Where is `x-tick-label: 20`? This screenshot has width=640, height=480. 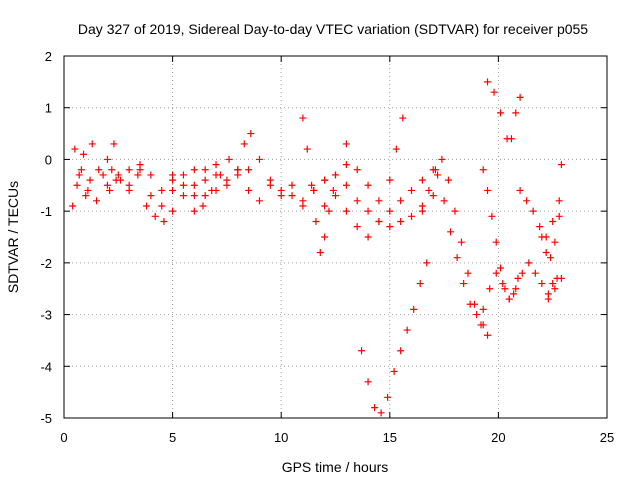 x-tick-label: 20 is located at coordinates (498, 437).